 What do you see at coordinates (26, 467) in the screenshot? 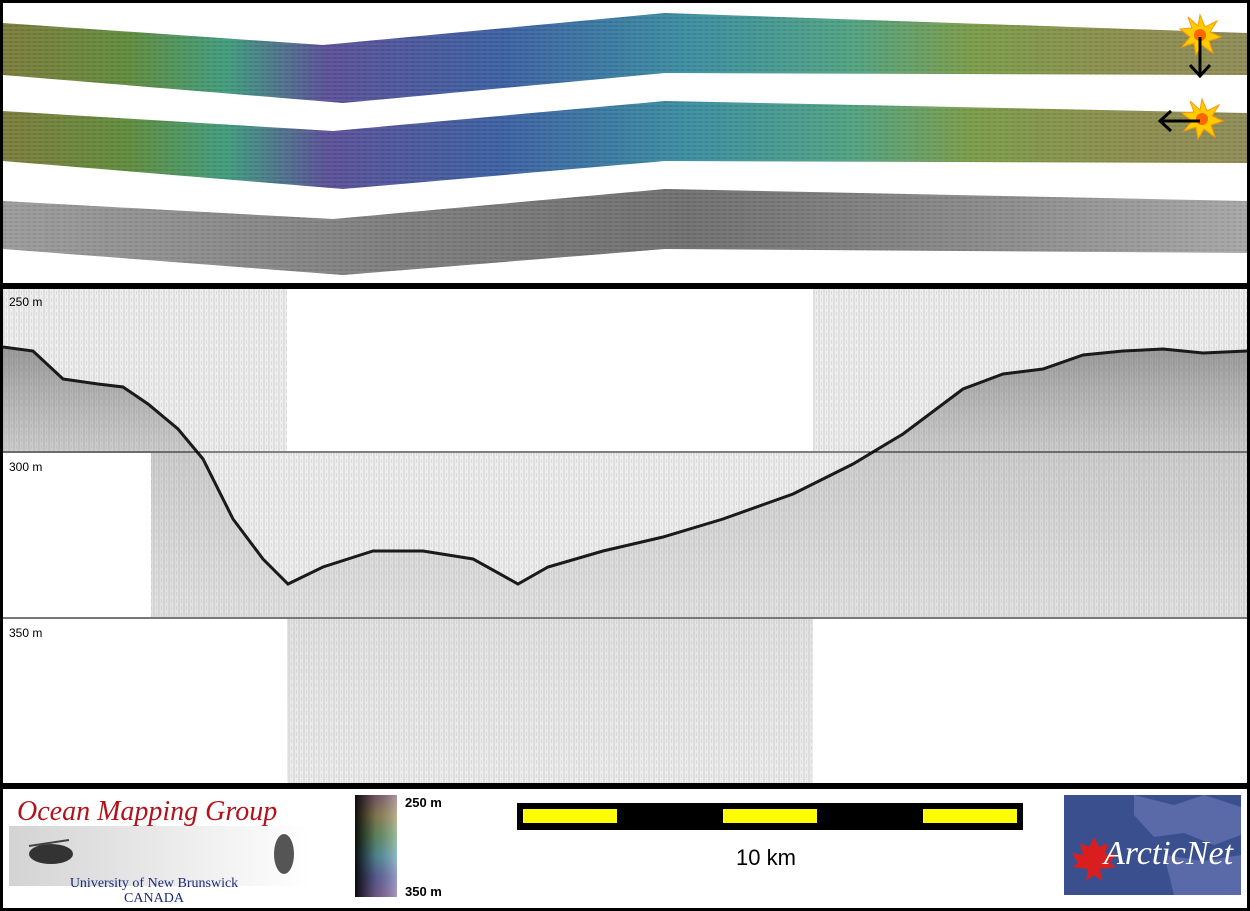
I see `depth-label-300: 300 m` at bounding box center [26, 467].